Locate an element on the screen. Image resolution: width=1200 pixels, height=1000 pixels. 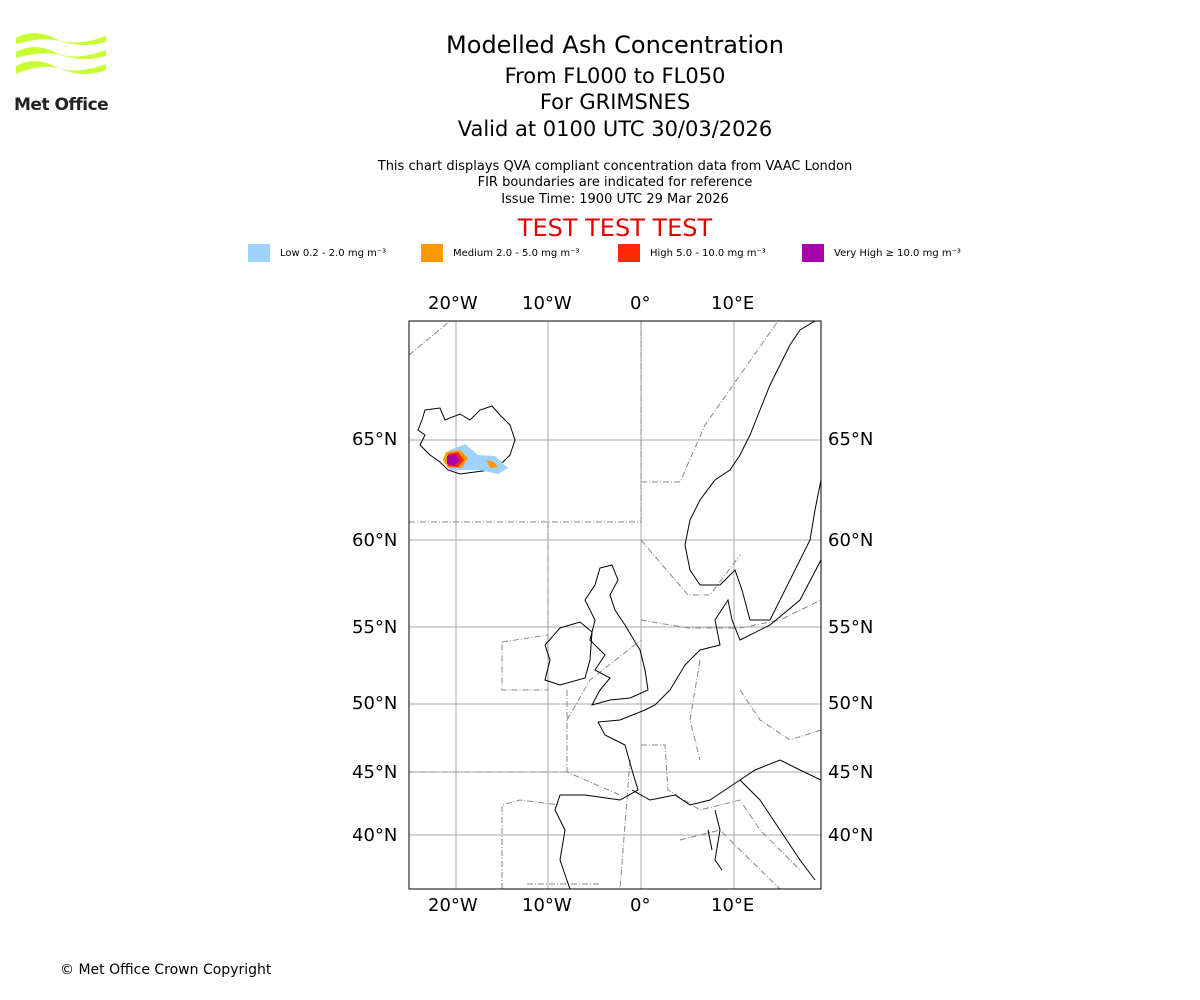
lon-label-bottom: 10°E is located at coordinates (733, 905).